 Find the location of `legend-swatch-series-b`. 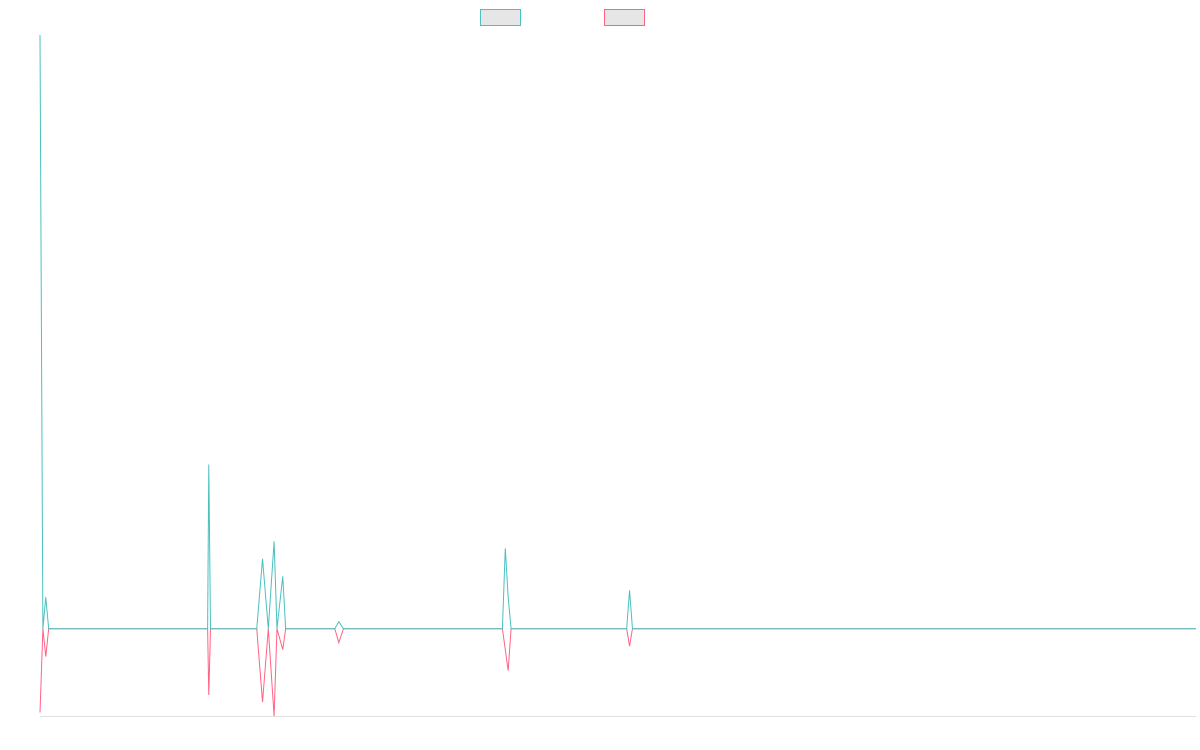

legend-swatch-series-b is located at coordinates (624, 17).